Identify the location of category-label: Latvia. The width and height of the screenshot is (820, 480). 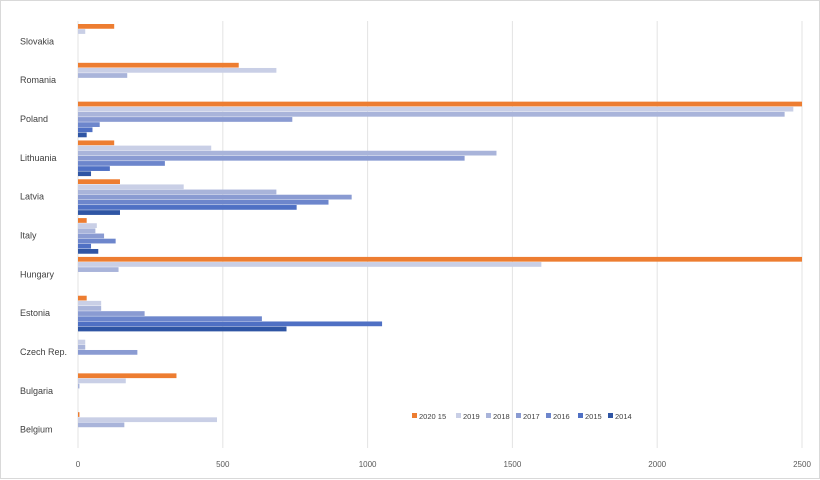
(32, 197).